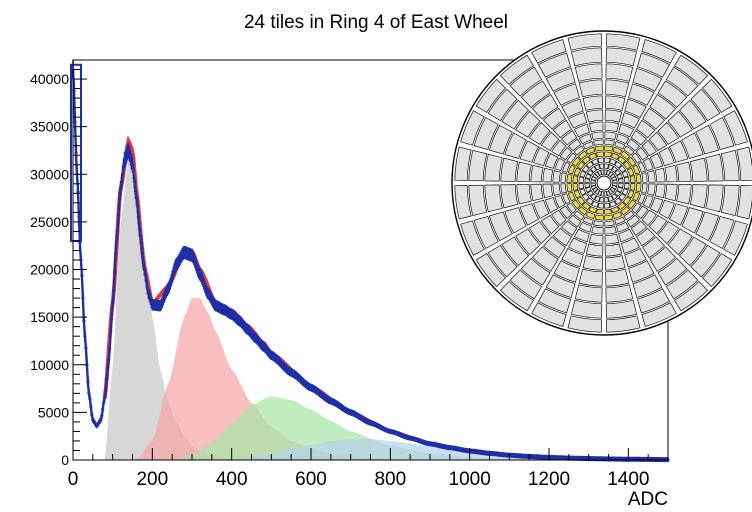 The image size is (752, 512). Describe the element at coordinates (648, 499) in the screenshot. I see `x-axis-label: ADC` at that location.